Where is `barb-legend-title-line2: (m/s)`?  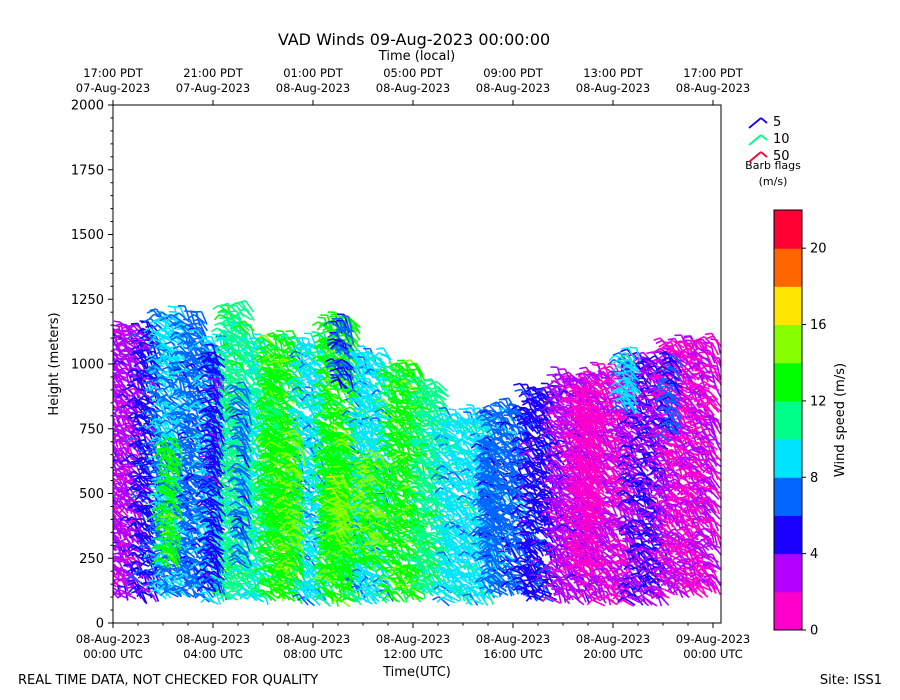
barb-legend-title-line2: (m/s) is located at coordinates (773, 181).